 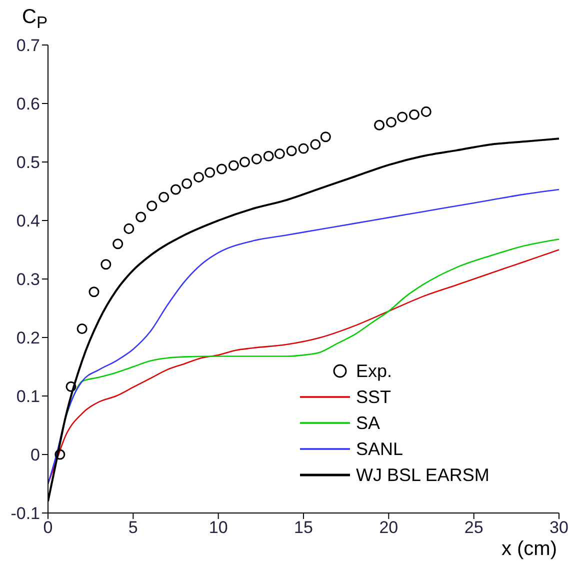 I want to click on x-tick-label: 15, so click(x=303, y=528).